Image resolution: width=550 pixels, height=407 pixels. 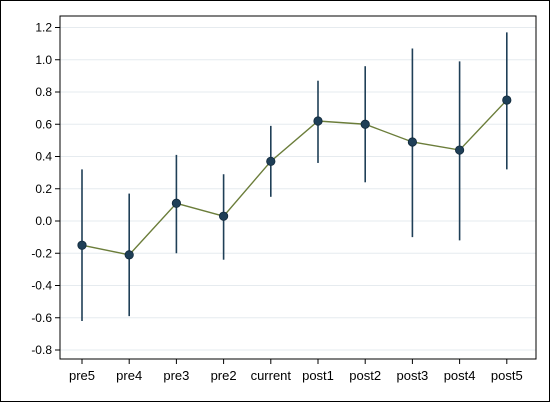 I want to click on x-tick-label-post5: post5, so click(x=507, y=375).